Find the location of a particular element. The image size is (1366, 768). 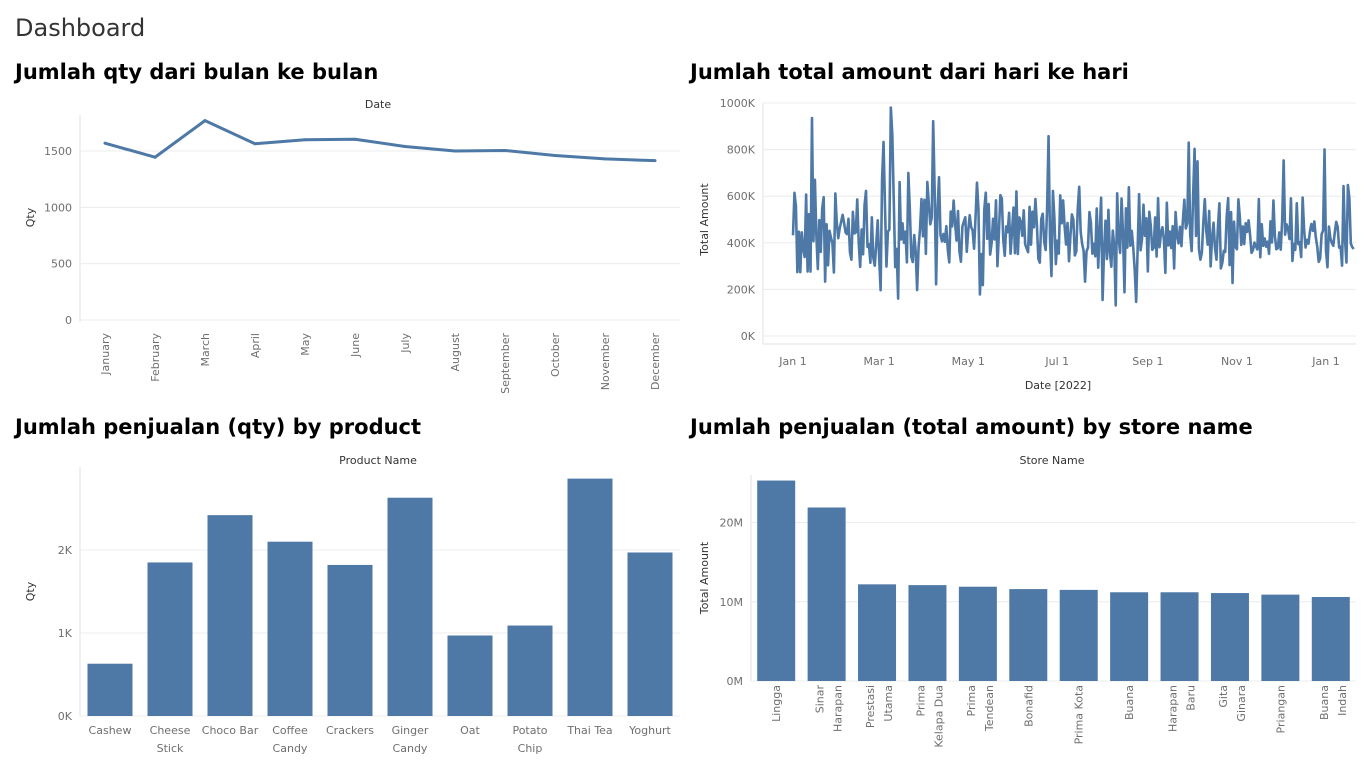

daily-amount-x-tick-label: Mar 1 is located at coordinates (879, 361).